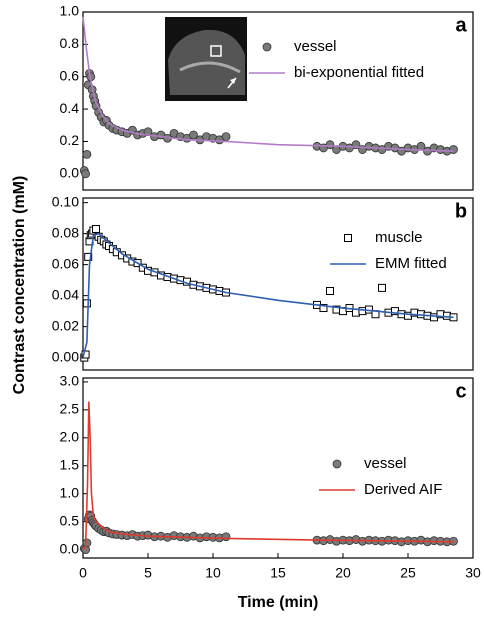 Image resolution: width=484 pixels, height=618 pixels. Describe the element at coordinates (206, 59) in the screenshot. I see `inset-image` at that location.